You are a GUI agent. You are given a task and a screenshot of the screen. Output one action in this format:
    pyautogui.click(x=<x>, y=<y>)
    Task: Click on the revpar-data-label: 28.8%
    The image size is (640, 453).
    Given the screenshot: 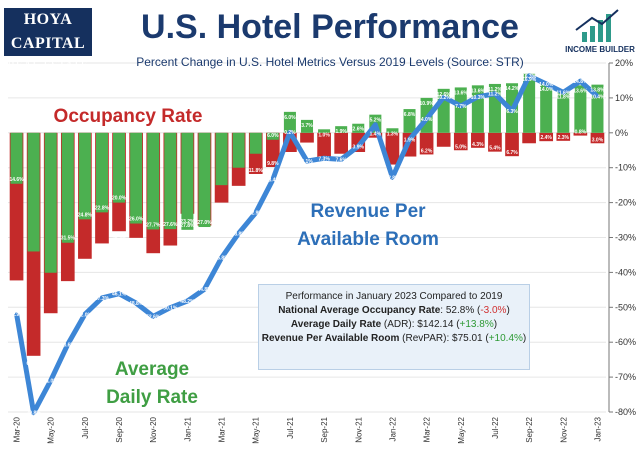 What is the action you would take?
    pyautogui.click(x=239, y=234)
    